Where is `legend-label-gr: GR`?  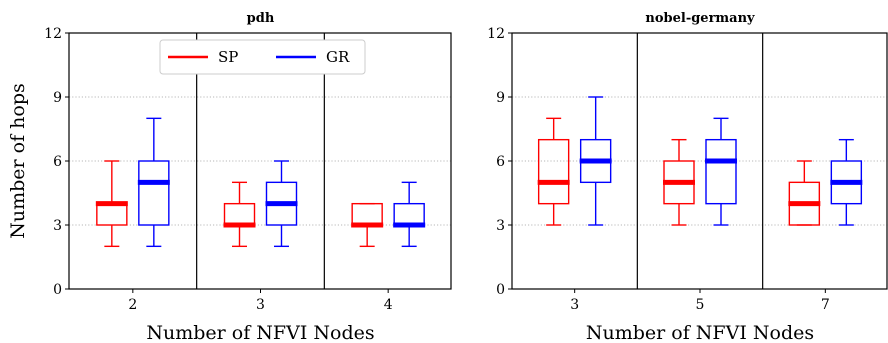
legend-label-gr: GR is located at coordinates (338, 57).